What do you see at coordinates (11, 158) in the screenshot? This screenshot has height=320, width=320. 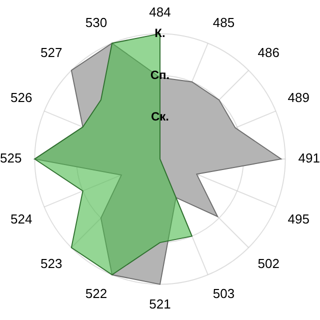 I see `spoke-label: 525` at bounding box center [11, 158].